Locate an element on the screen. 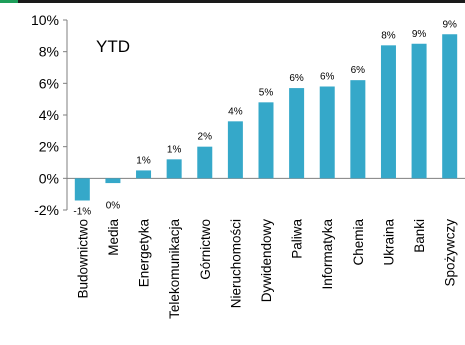  data-label: 4% is located at coordinates (235, 111).